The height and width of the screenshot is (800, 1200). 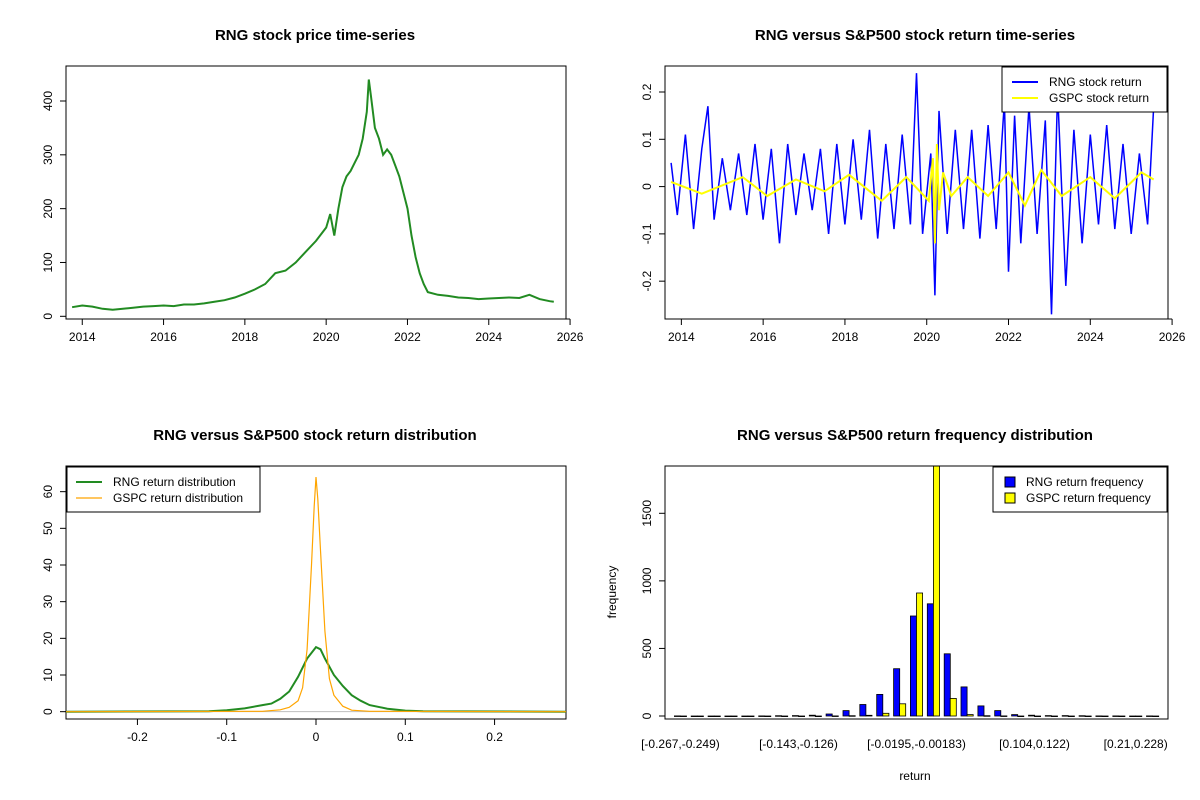 I want to click on returns-x-tick-label: 2024, so click(x=1090, y=337).